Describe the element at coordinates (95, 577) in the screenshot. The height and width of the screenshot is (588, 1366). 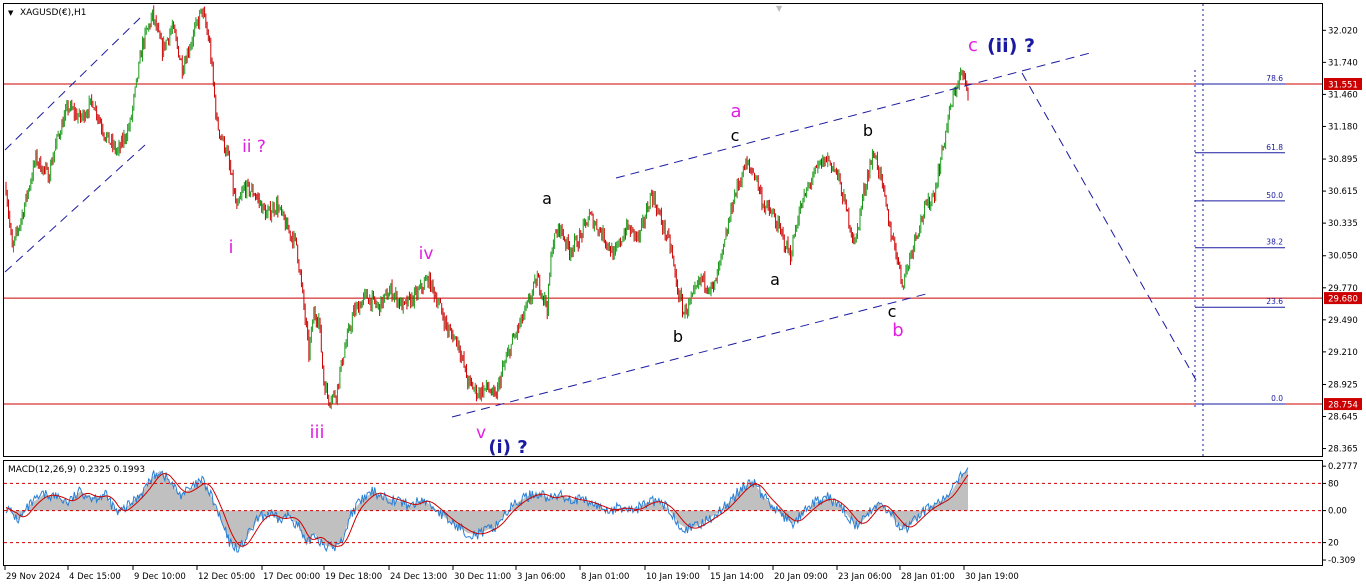
I see `time-axis-label: 4 Dec 15:00` at that location.